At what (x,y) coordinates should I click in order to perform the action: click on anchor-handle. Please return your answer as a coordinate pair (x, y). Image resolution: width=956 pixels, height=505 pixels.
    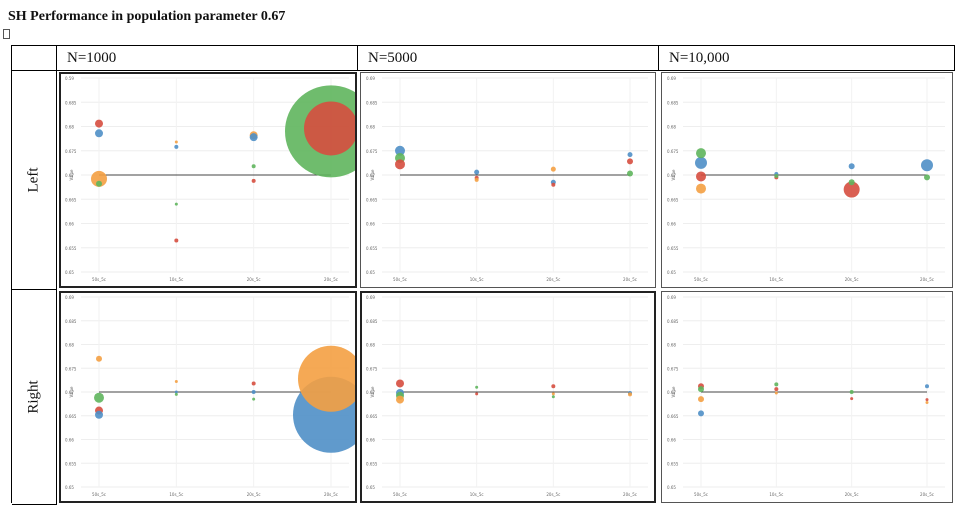
    Looking at the image, I should click on (6, 34).